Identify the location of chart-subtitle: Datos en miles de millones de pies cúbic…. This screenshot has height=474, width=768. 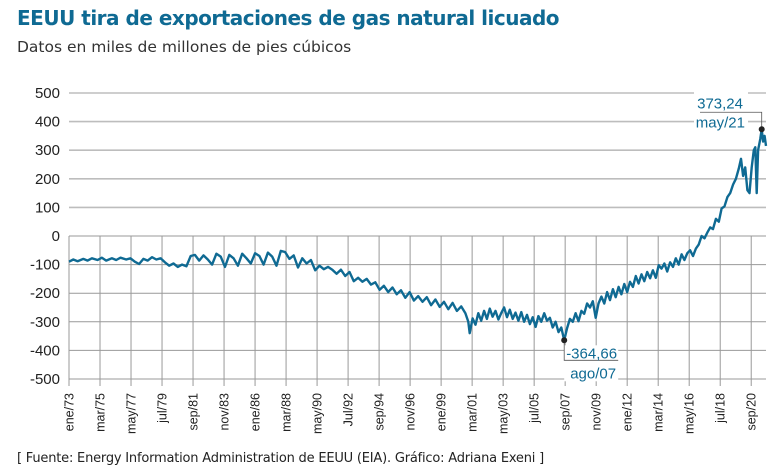
(184, 47).